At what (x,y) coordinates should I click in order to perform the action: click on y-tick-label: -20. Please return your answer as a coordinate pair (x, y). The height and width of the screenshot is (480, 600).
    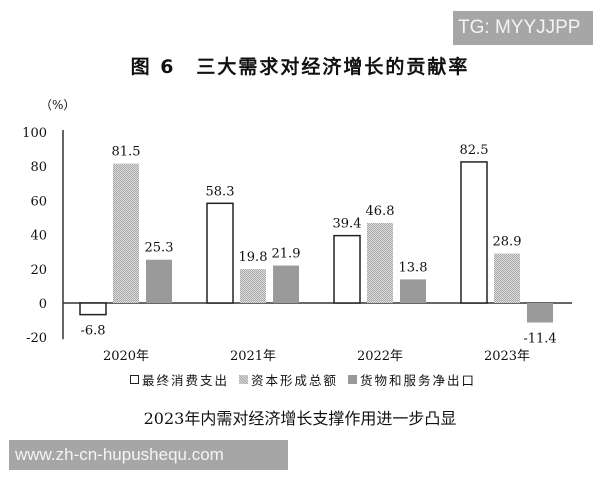
    Looking at the image, I should click on (36, 338).